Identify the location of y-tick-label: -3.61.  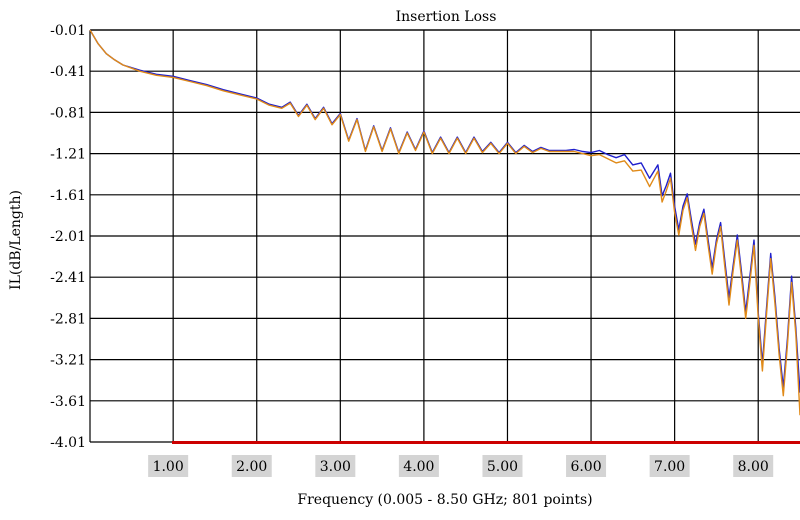
(68, 402).